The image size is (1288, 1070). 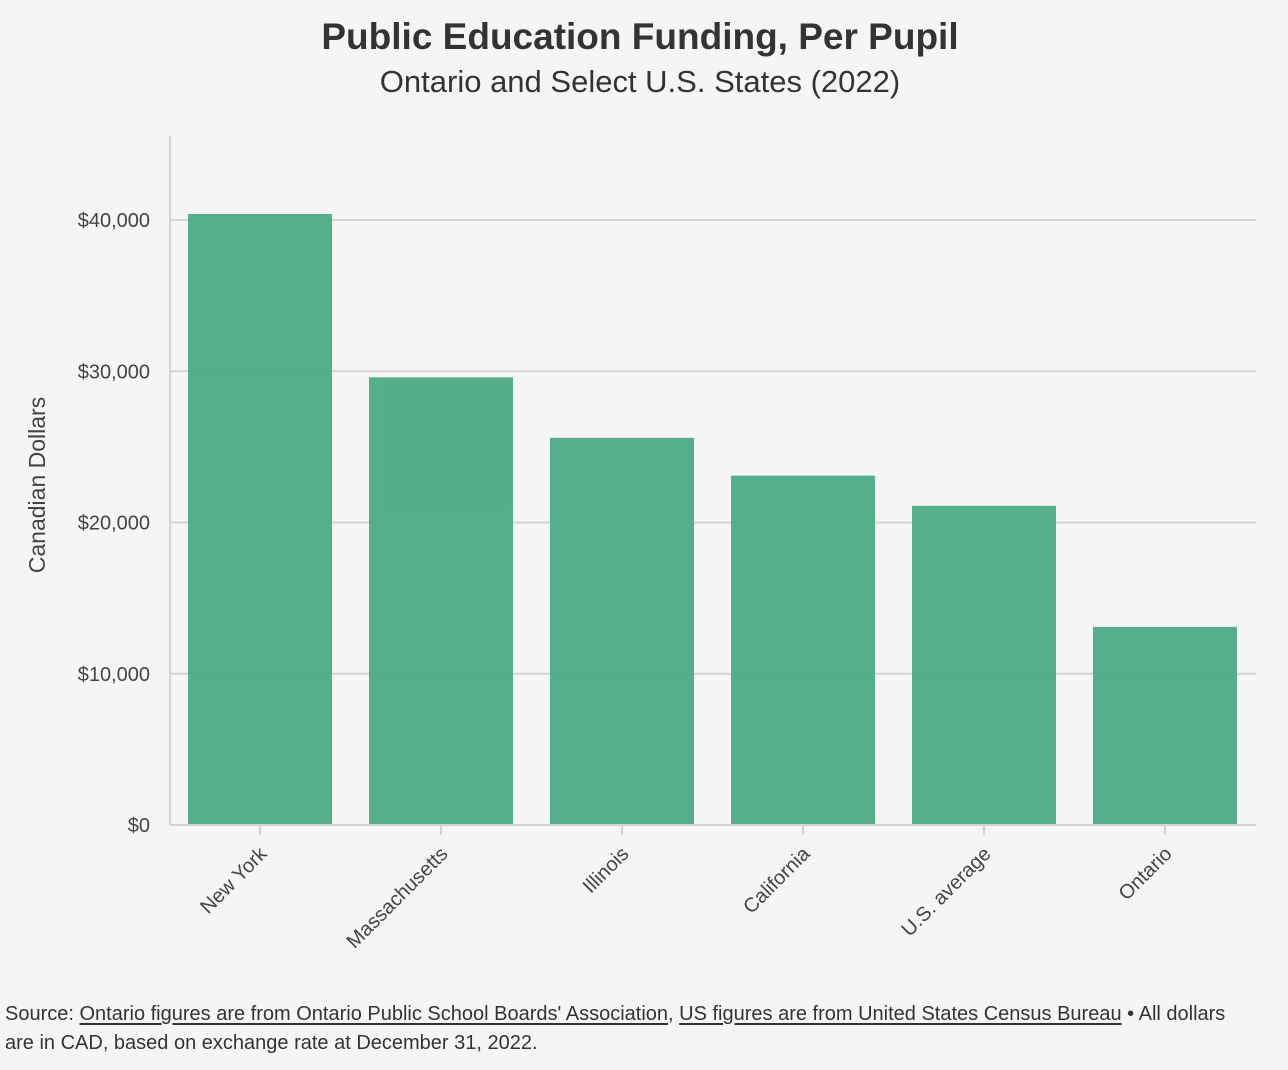 I want to click on x-tick-label: New York, so click(x=234, y=880).